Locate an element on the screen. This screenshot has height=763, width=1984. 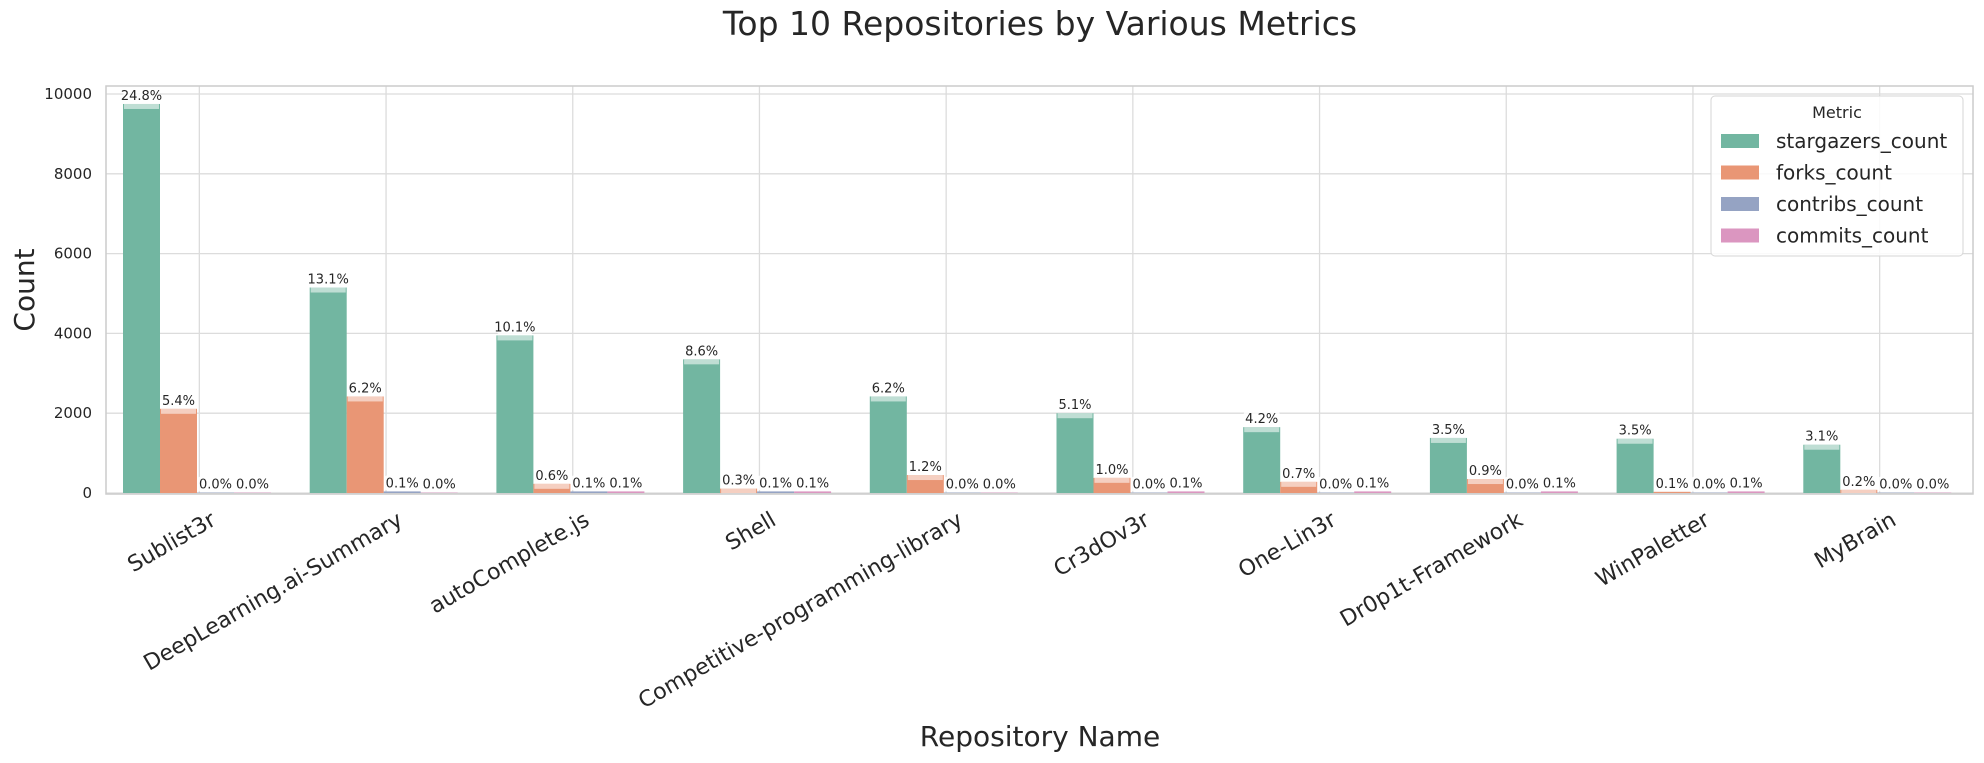
legend-swatch-stargazers_count is located at coordinates (1740, 141).